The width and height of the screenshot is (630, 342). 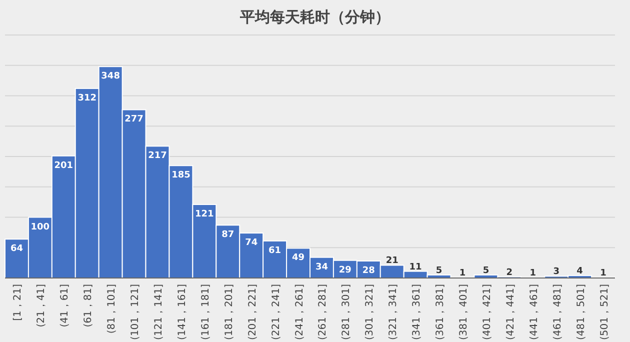 What do you see at coordinates (252, 312) in the screenshot?
I see `x-tick-label: (201，221]` at bounding box center [252, 312].